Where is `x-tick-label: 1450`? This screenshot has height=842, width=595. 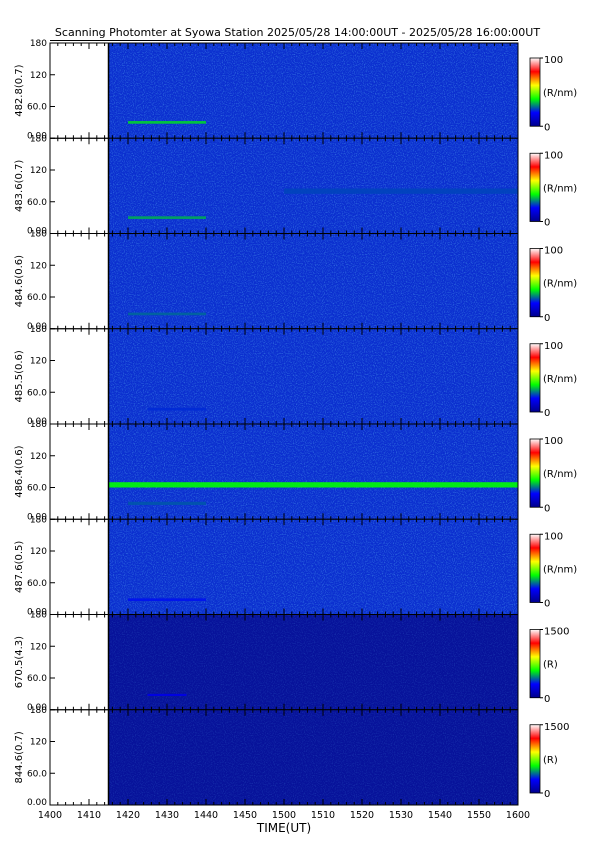 x-tick-label: 1450 is located at coordinates (245, 815).